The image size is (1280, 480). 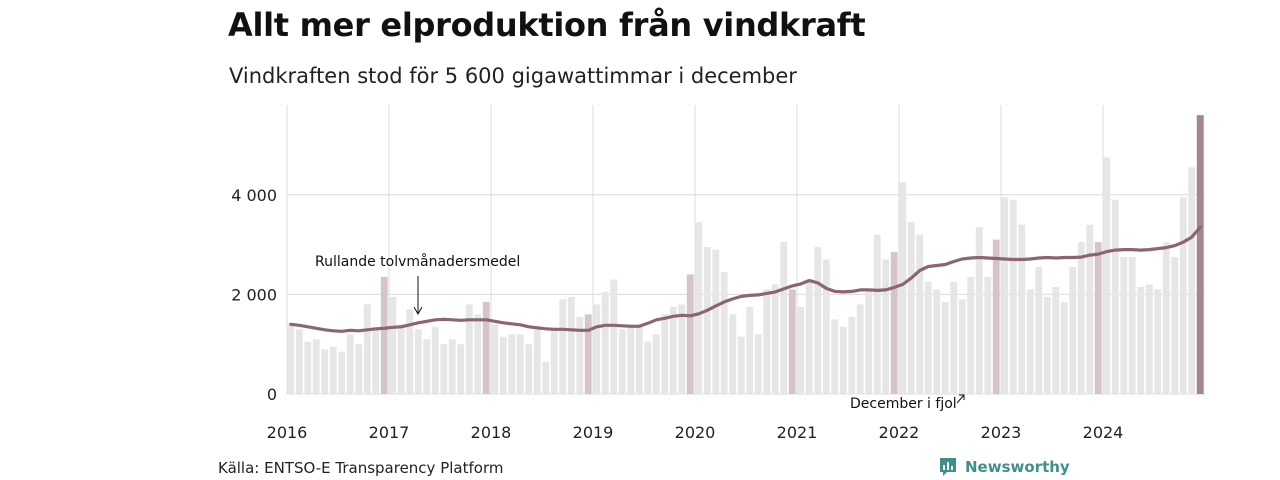 I want to click on y-tick-label: 4 000, so click(x=254, y=195).